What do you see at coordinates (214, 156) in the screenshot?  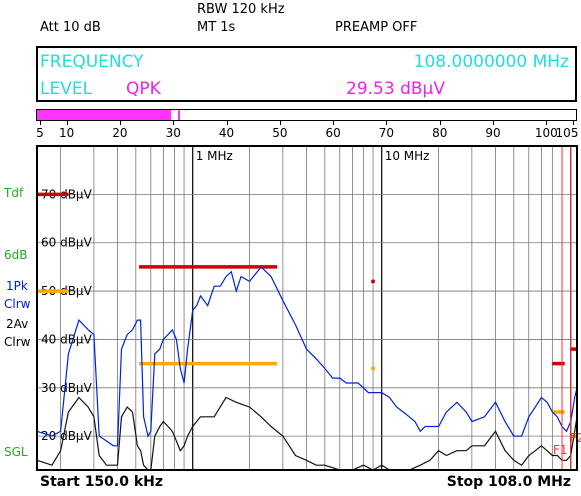 I see `x-marker-label: 1 MHz` at bounding box center [214, 156].